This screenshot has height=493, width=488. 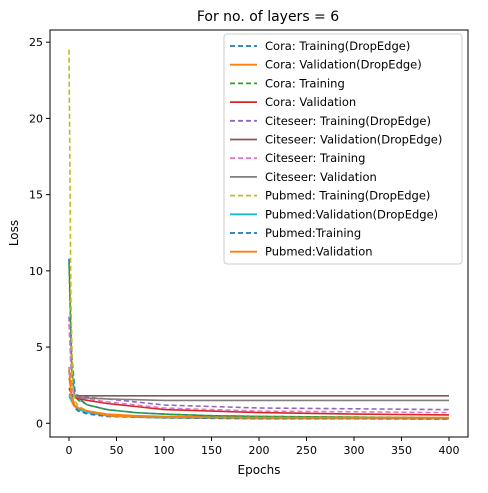 I want to click on legend-label: Citeseer: Training(DropEdge), so click(x=348, y=121).